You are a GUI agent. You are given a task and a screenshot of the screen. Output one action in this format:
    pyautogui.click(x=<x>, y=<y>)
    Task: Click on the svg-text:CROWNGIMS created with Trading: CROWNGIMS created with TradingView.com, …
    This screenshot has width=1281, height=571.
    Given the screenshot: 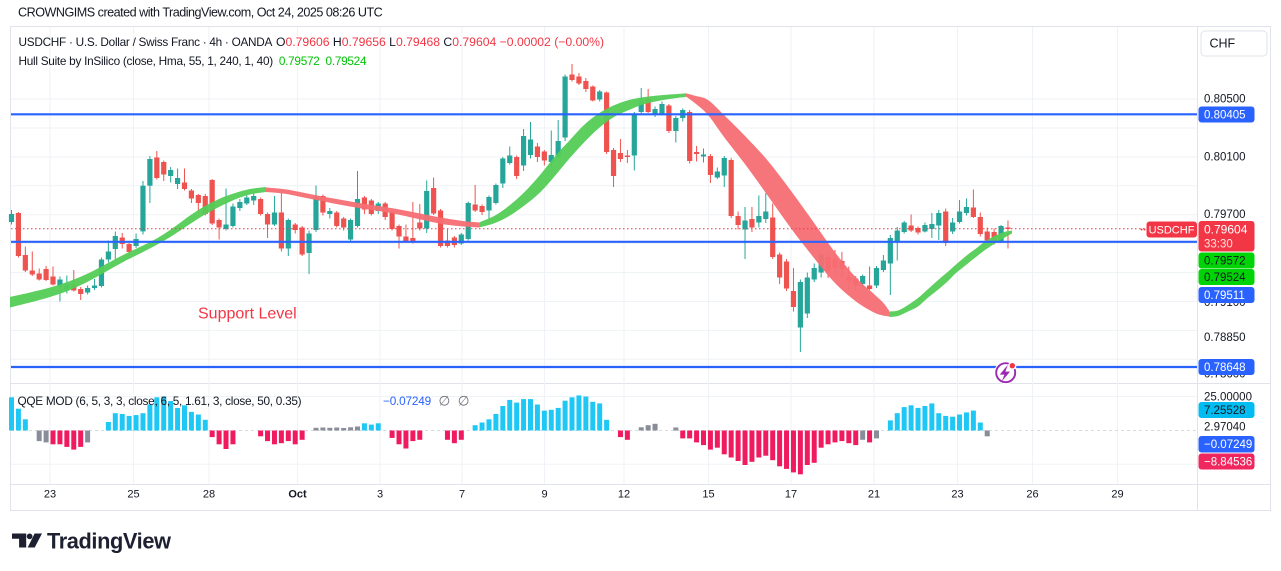 What is the action you would take?
    pyautogui.click(x=200, y=13)
    